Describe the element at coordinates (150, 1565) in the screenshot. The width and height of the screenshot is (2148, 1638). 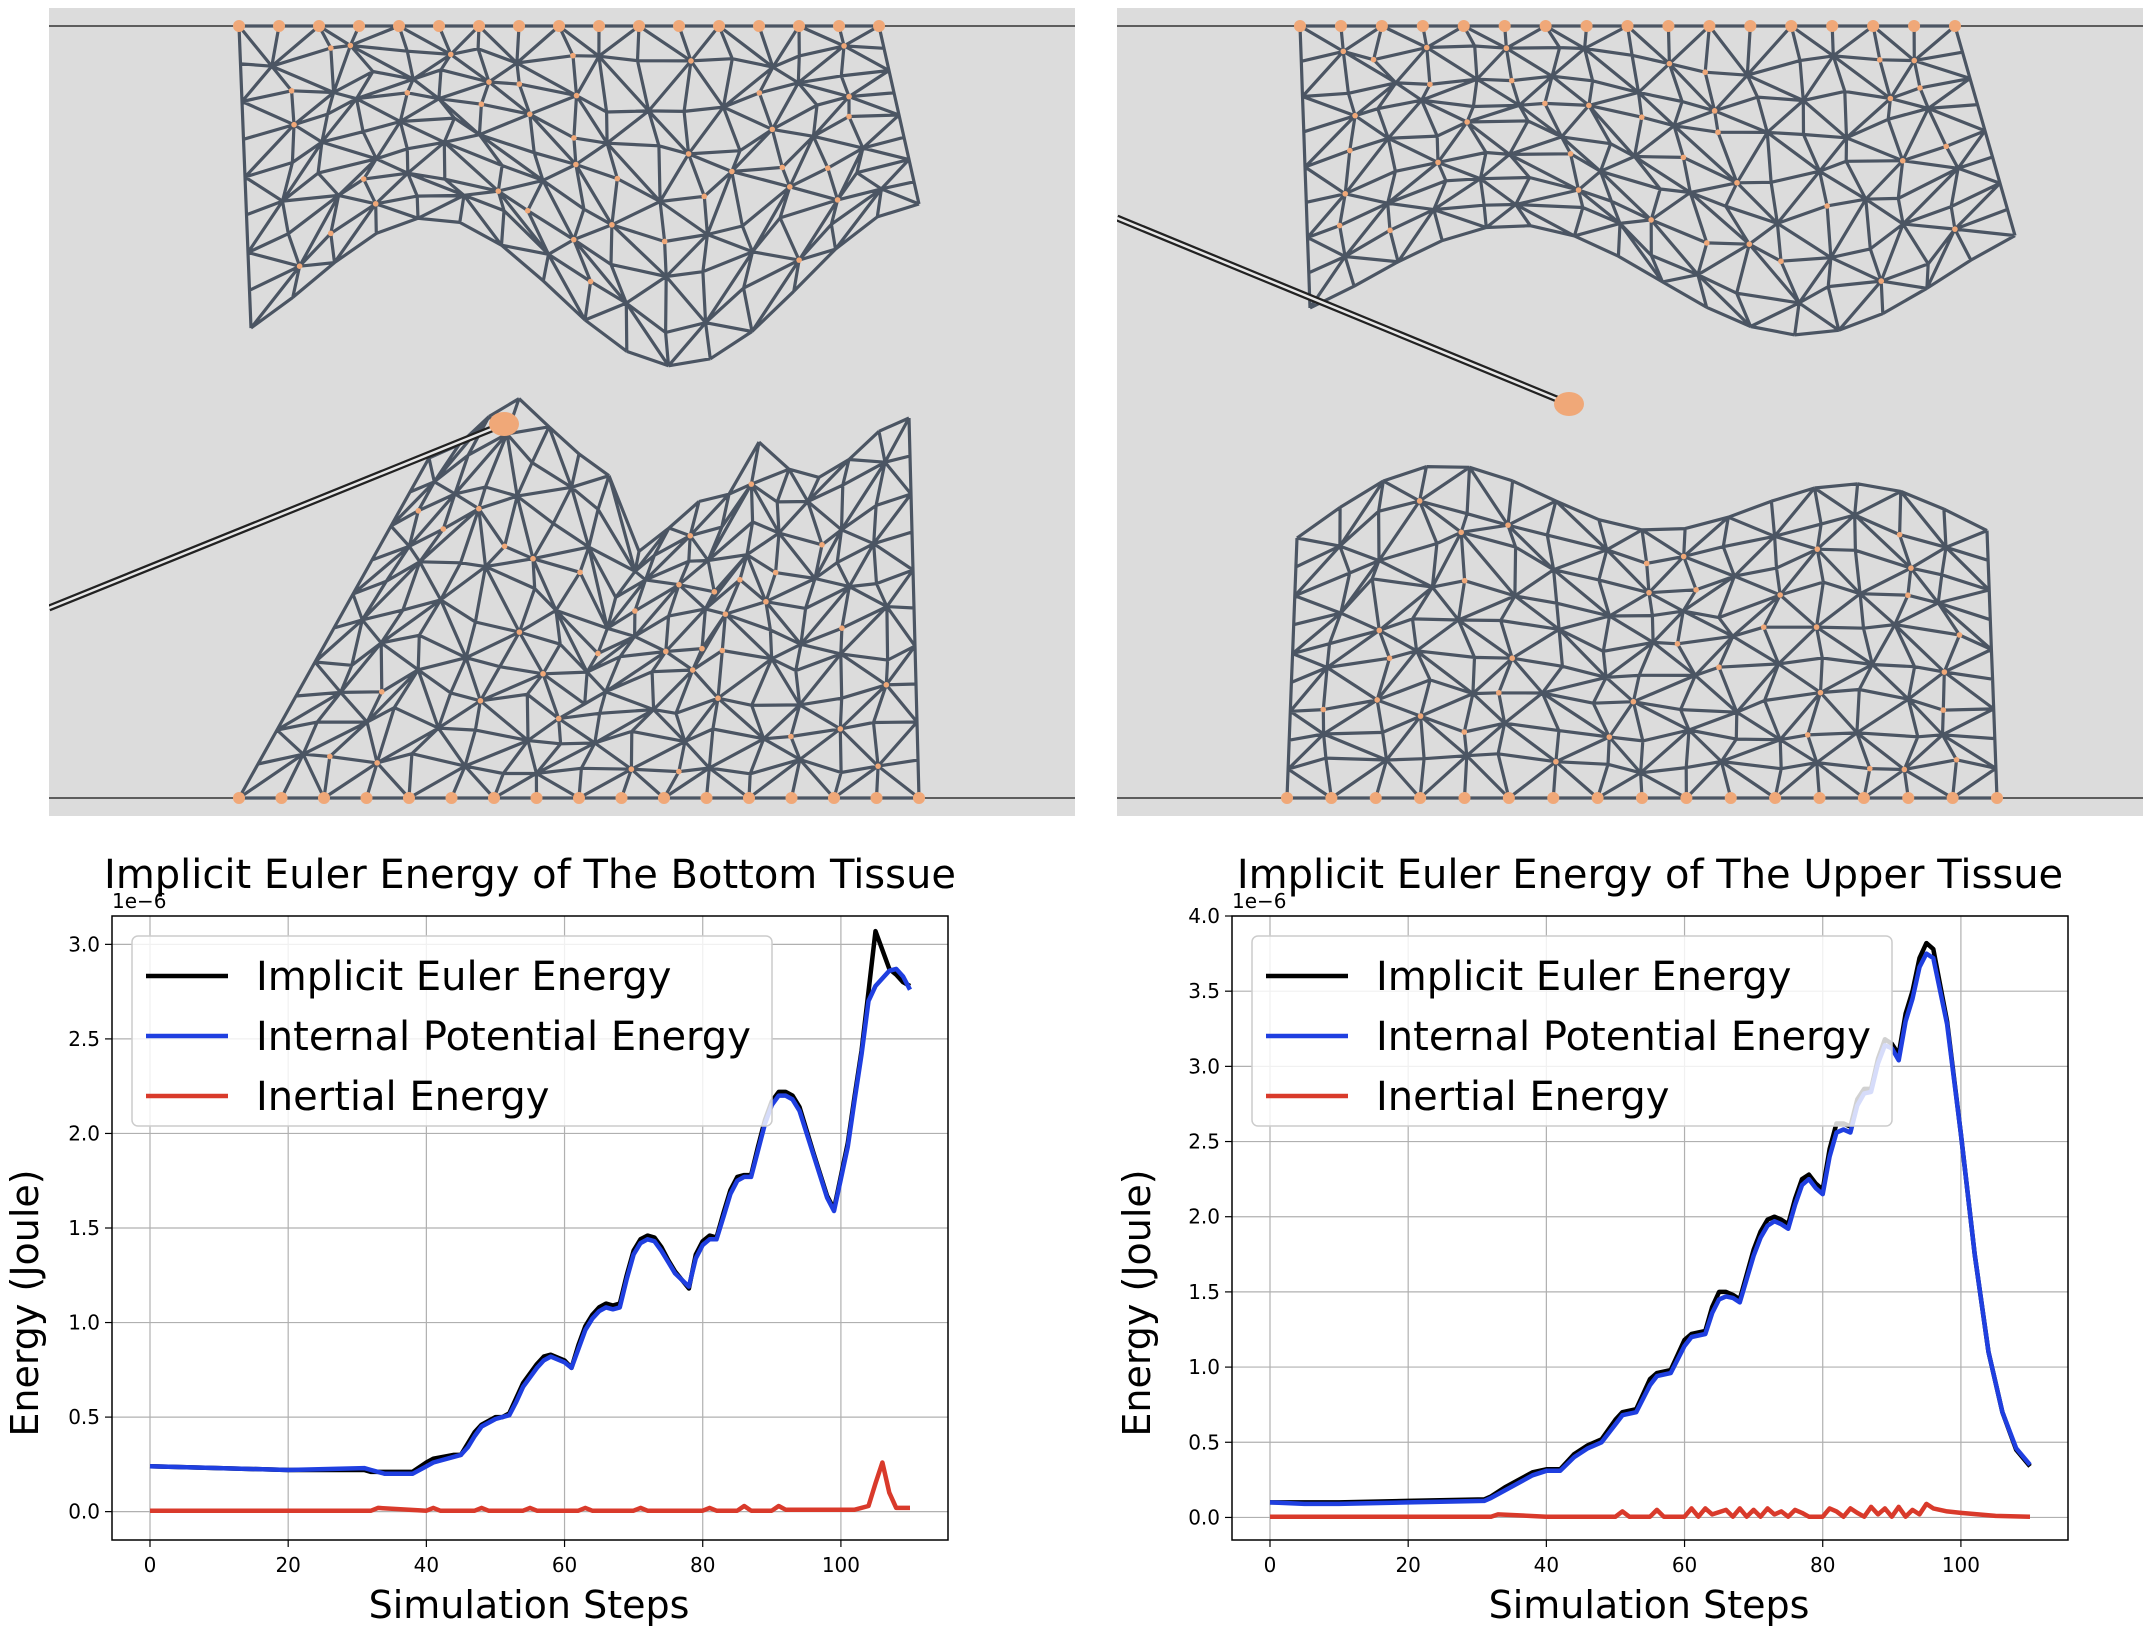
I see `x-tick-label: 0` at that location.